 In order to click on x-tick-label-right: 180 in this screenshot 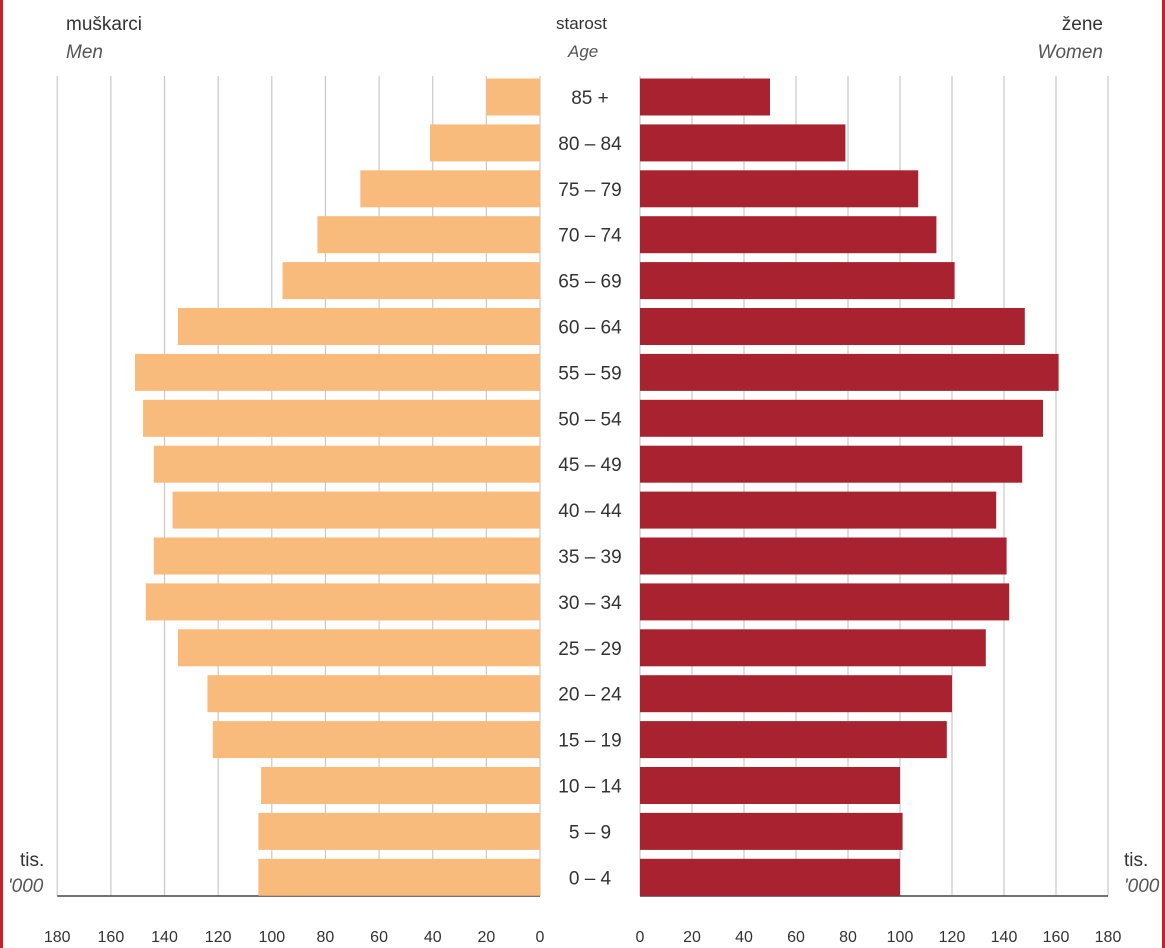, I will do `click(1108, 937)`.